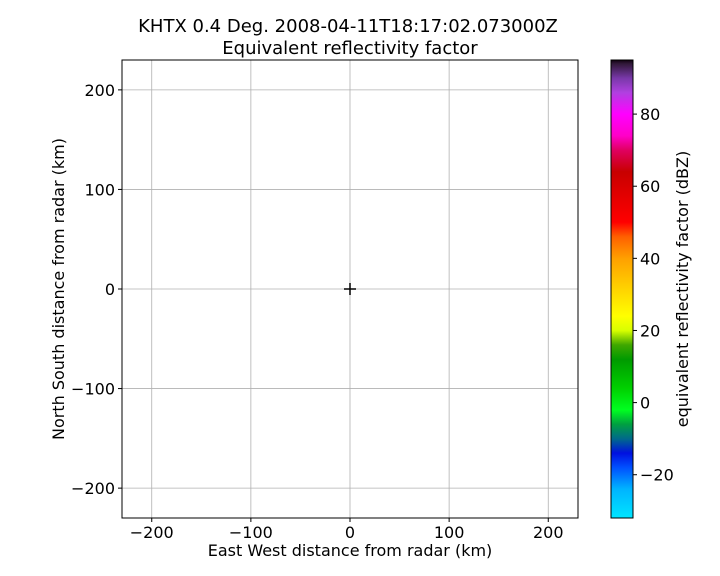 This screenshot has height=576, width=720. What do you see at coordinates (93, 389) in the screenshot?
I see `y-tick-label: −100` at bounding box center [93, 389].